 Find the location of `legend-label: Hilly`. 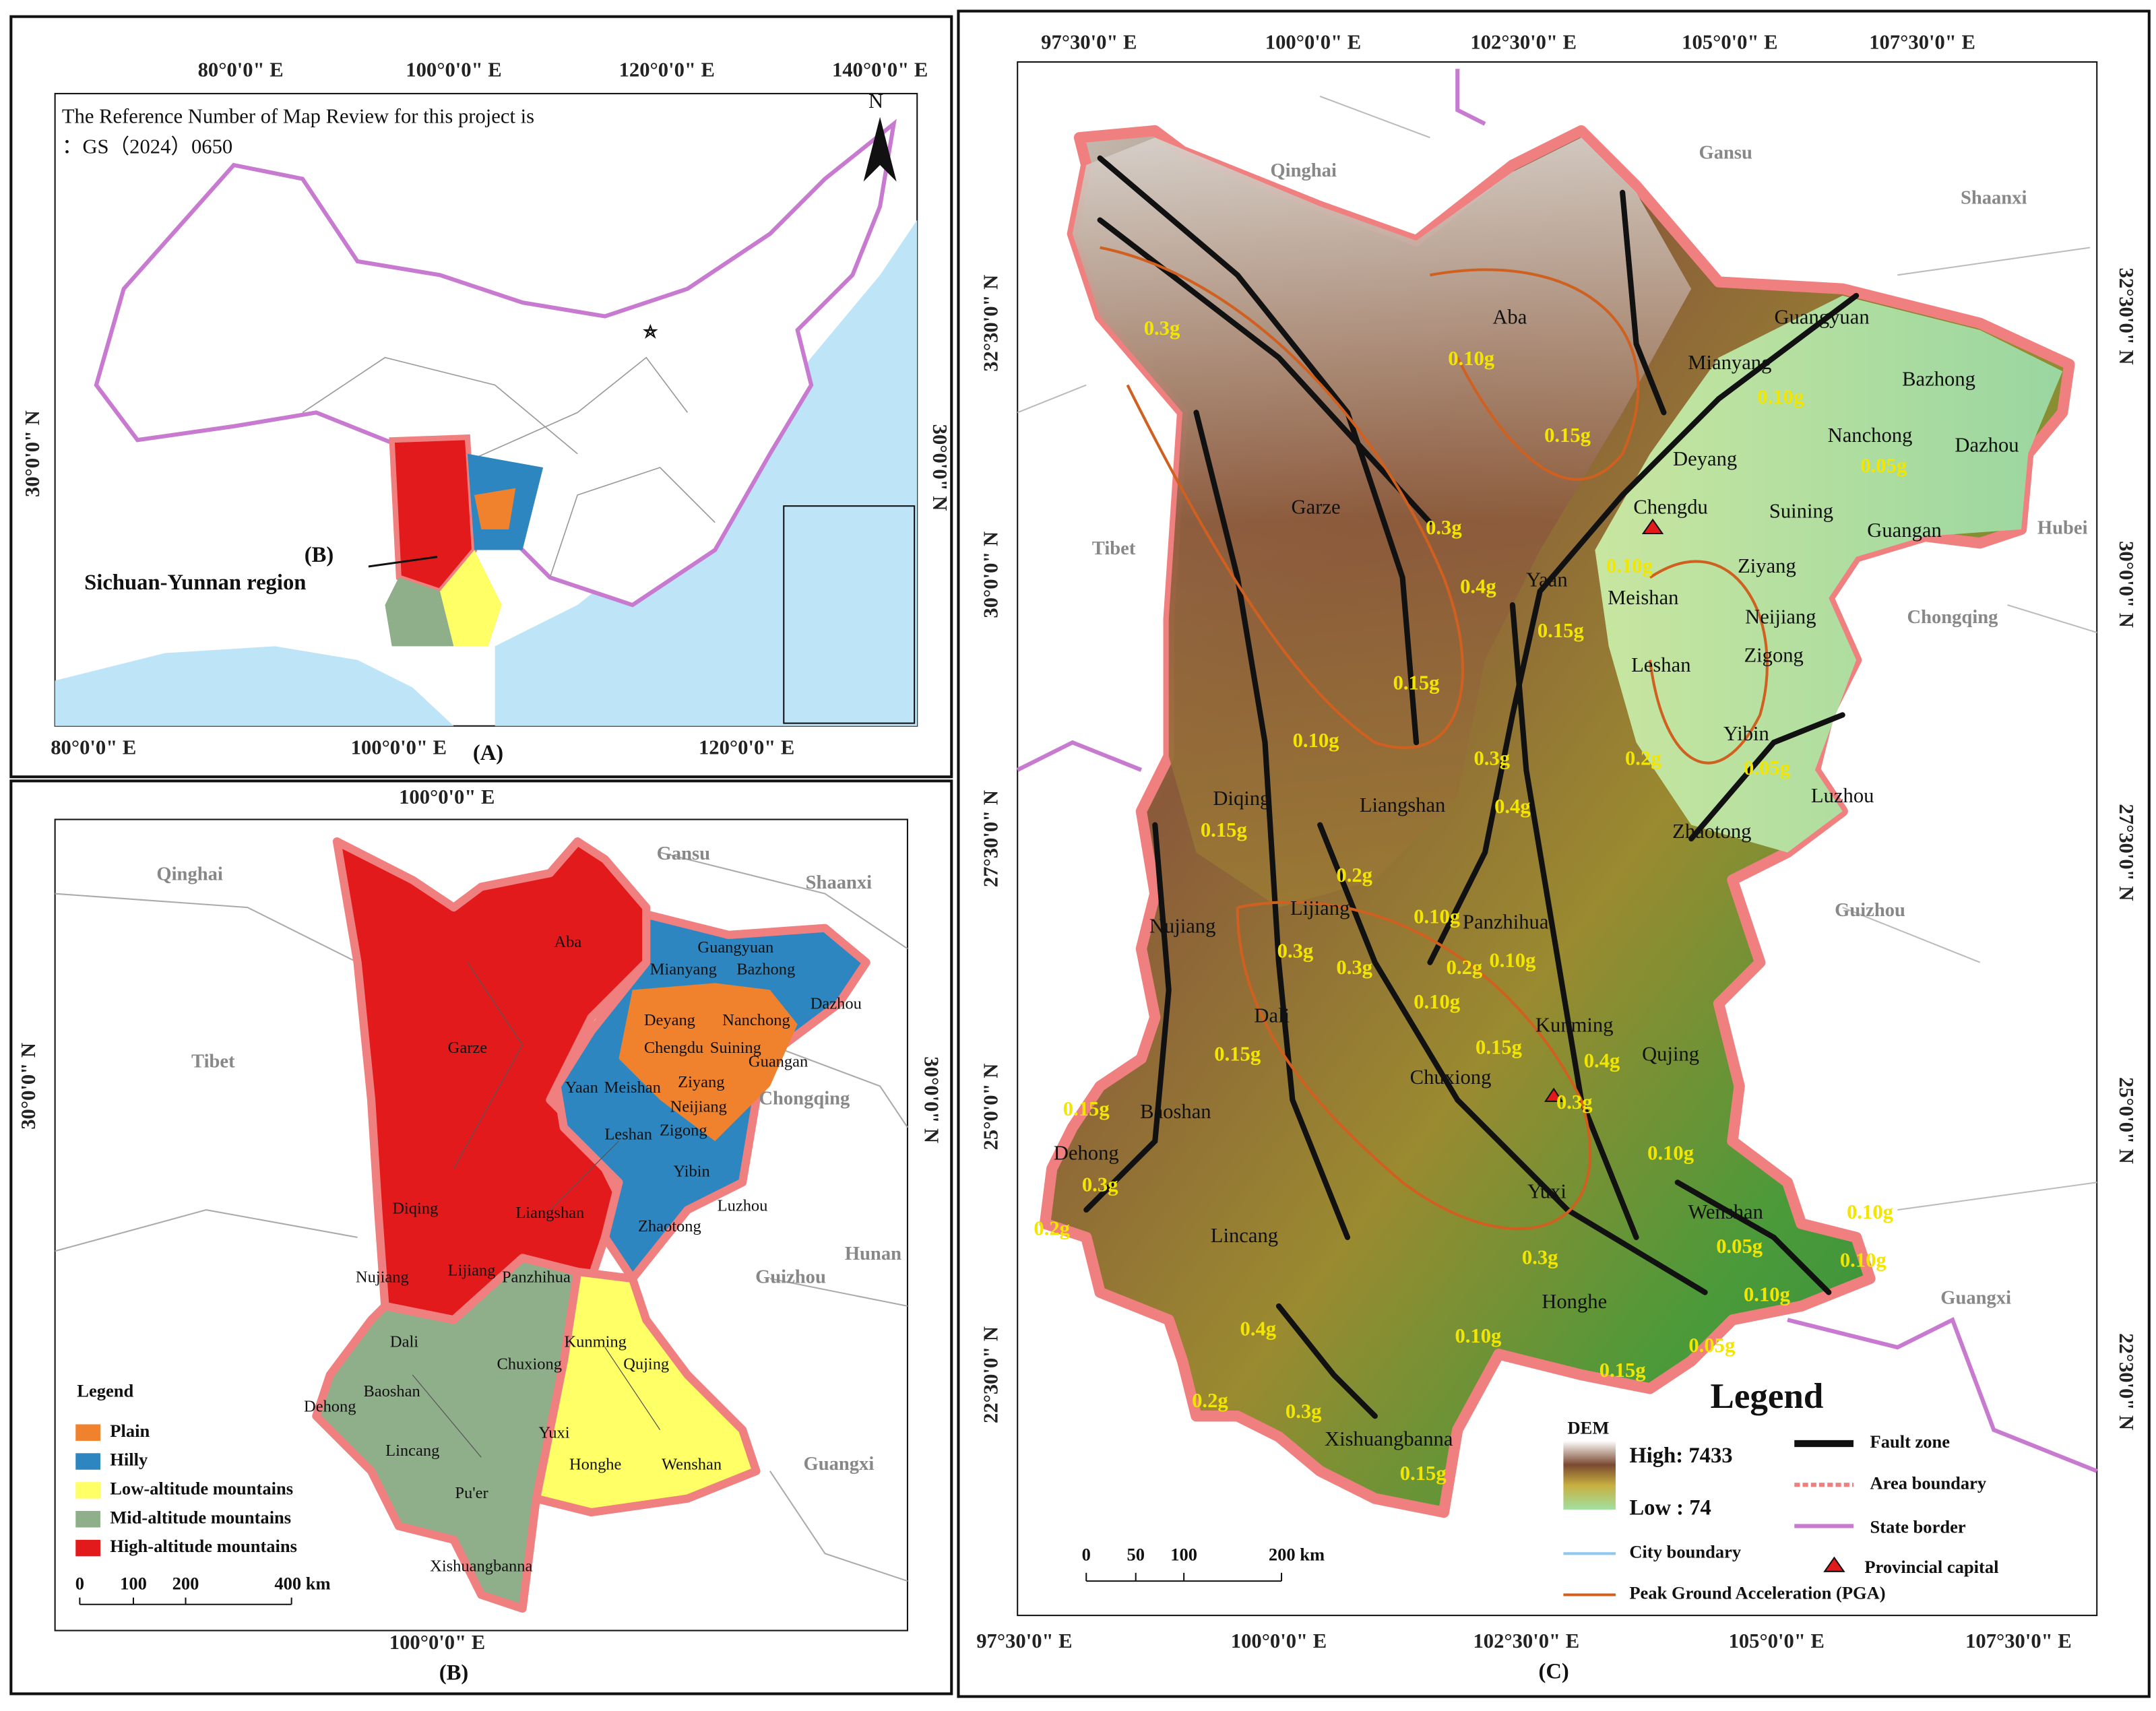

legend-label: Hilly is located at coordinates (129, 1460).